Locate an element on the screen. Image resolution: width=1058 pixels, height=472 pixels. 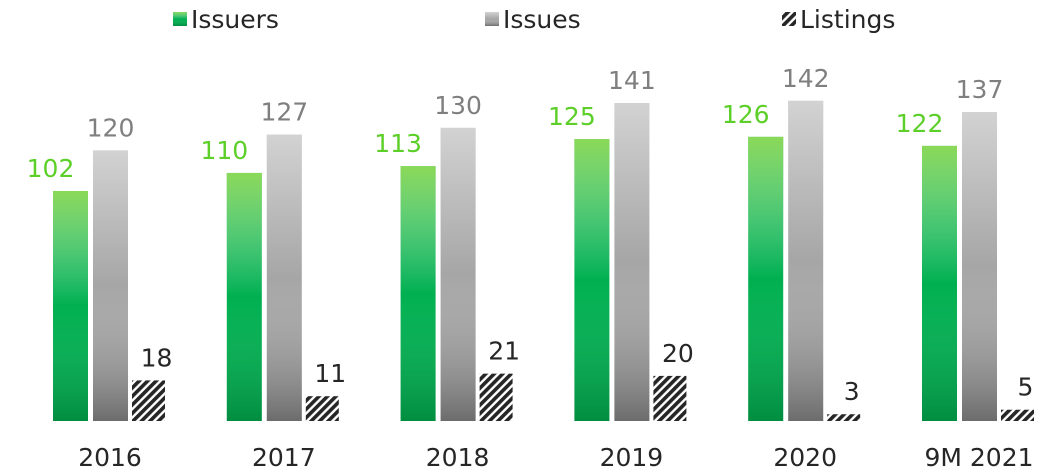
value-label: 113 is located at coordinates (398, 143).